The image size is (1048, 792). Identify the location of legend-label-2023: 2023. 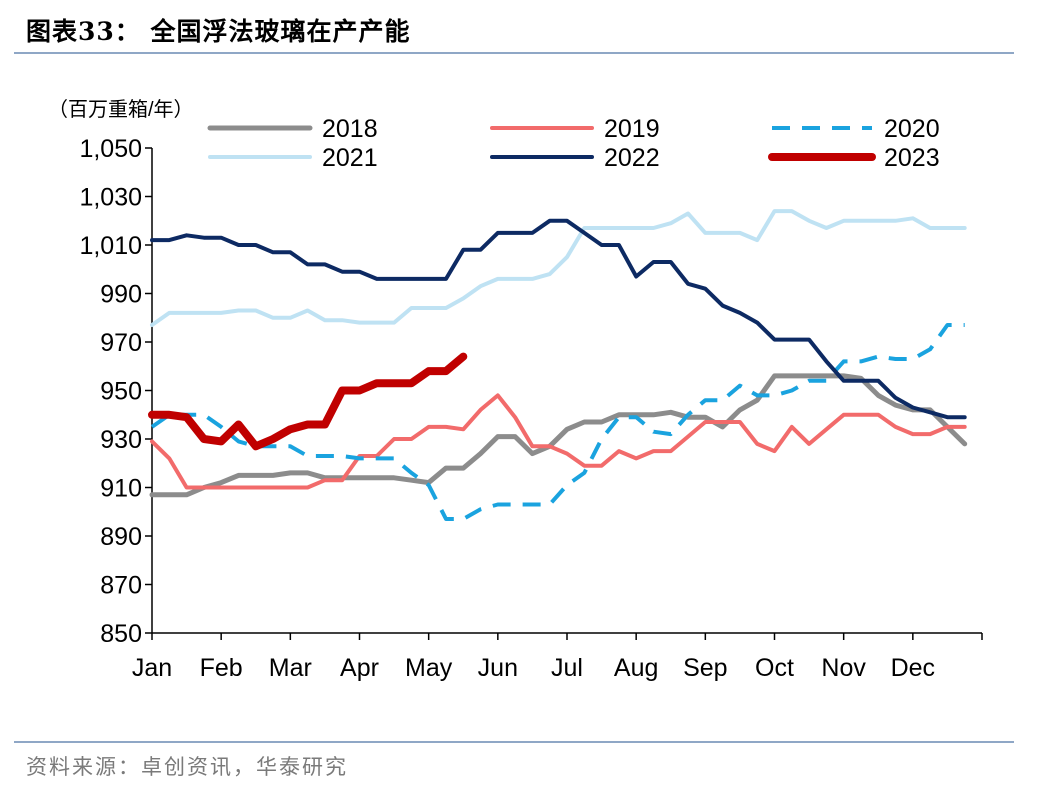
(912, 158).